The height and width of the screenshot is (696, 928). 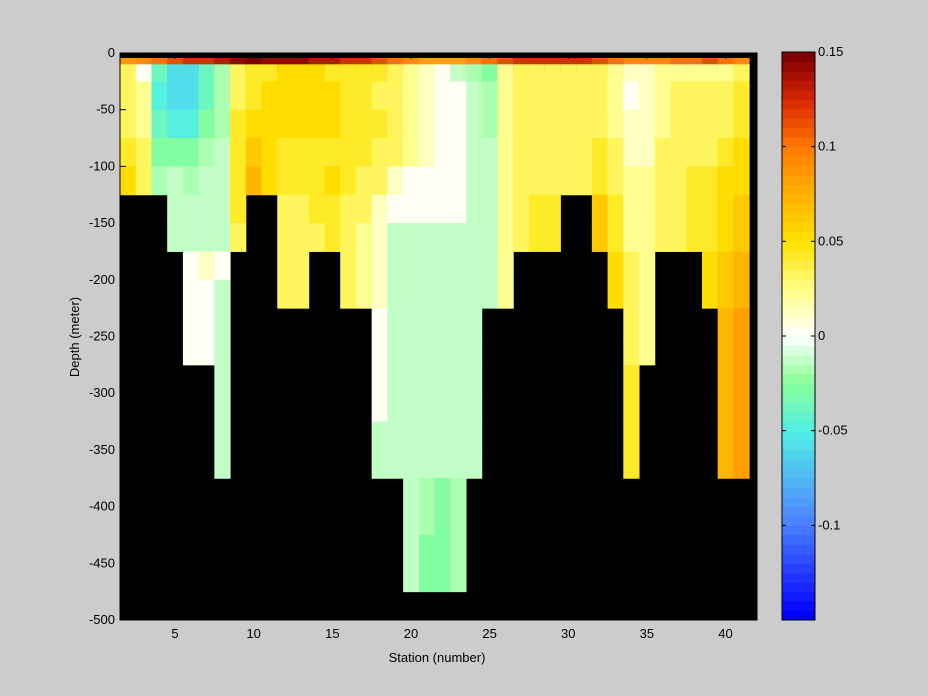 I want to click on x-tick-label: 25, so click(x=489, y=633).